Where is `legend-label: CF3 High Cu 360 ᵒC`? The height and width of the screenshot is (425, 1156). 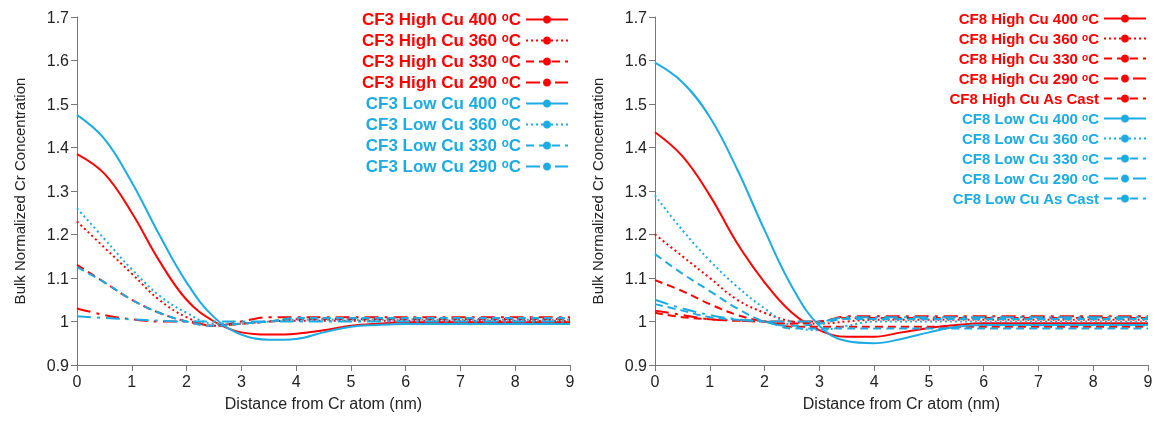 legend-label: CF3 High Cu 360 ᵒC is located at coordinates (441, 40).